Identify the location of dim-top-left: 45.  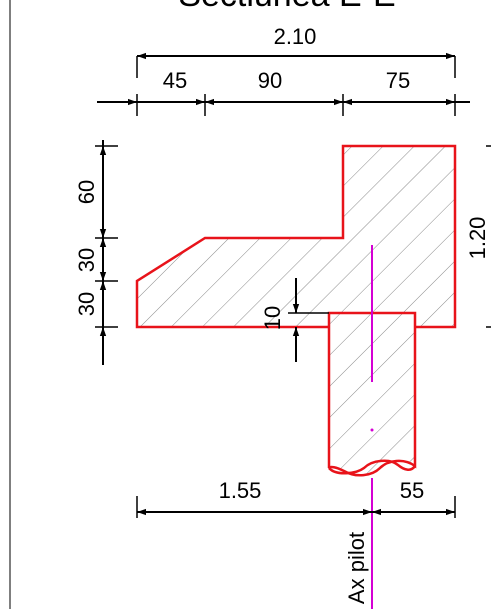
(175, 80).